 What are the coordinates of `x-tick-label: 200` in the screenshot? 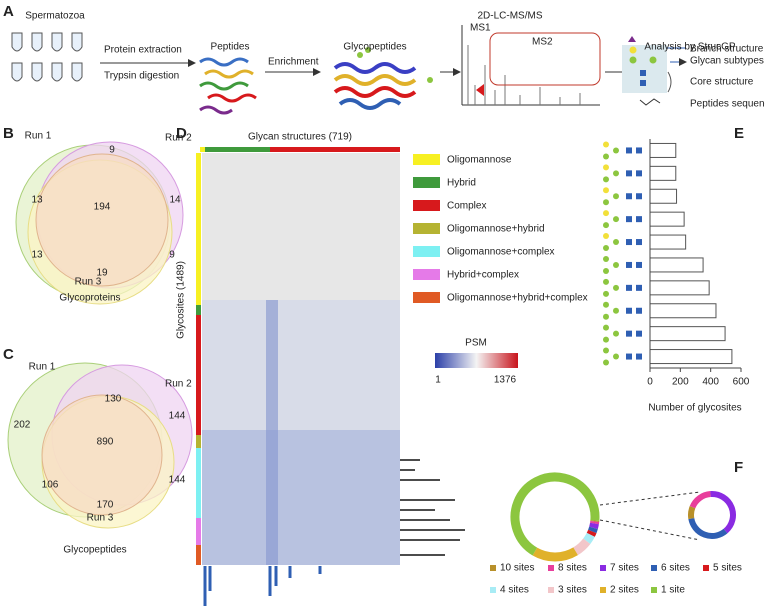 It's located at (680, 382).